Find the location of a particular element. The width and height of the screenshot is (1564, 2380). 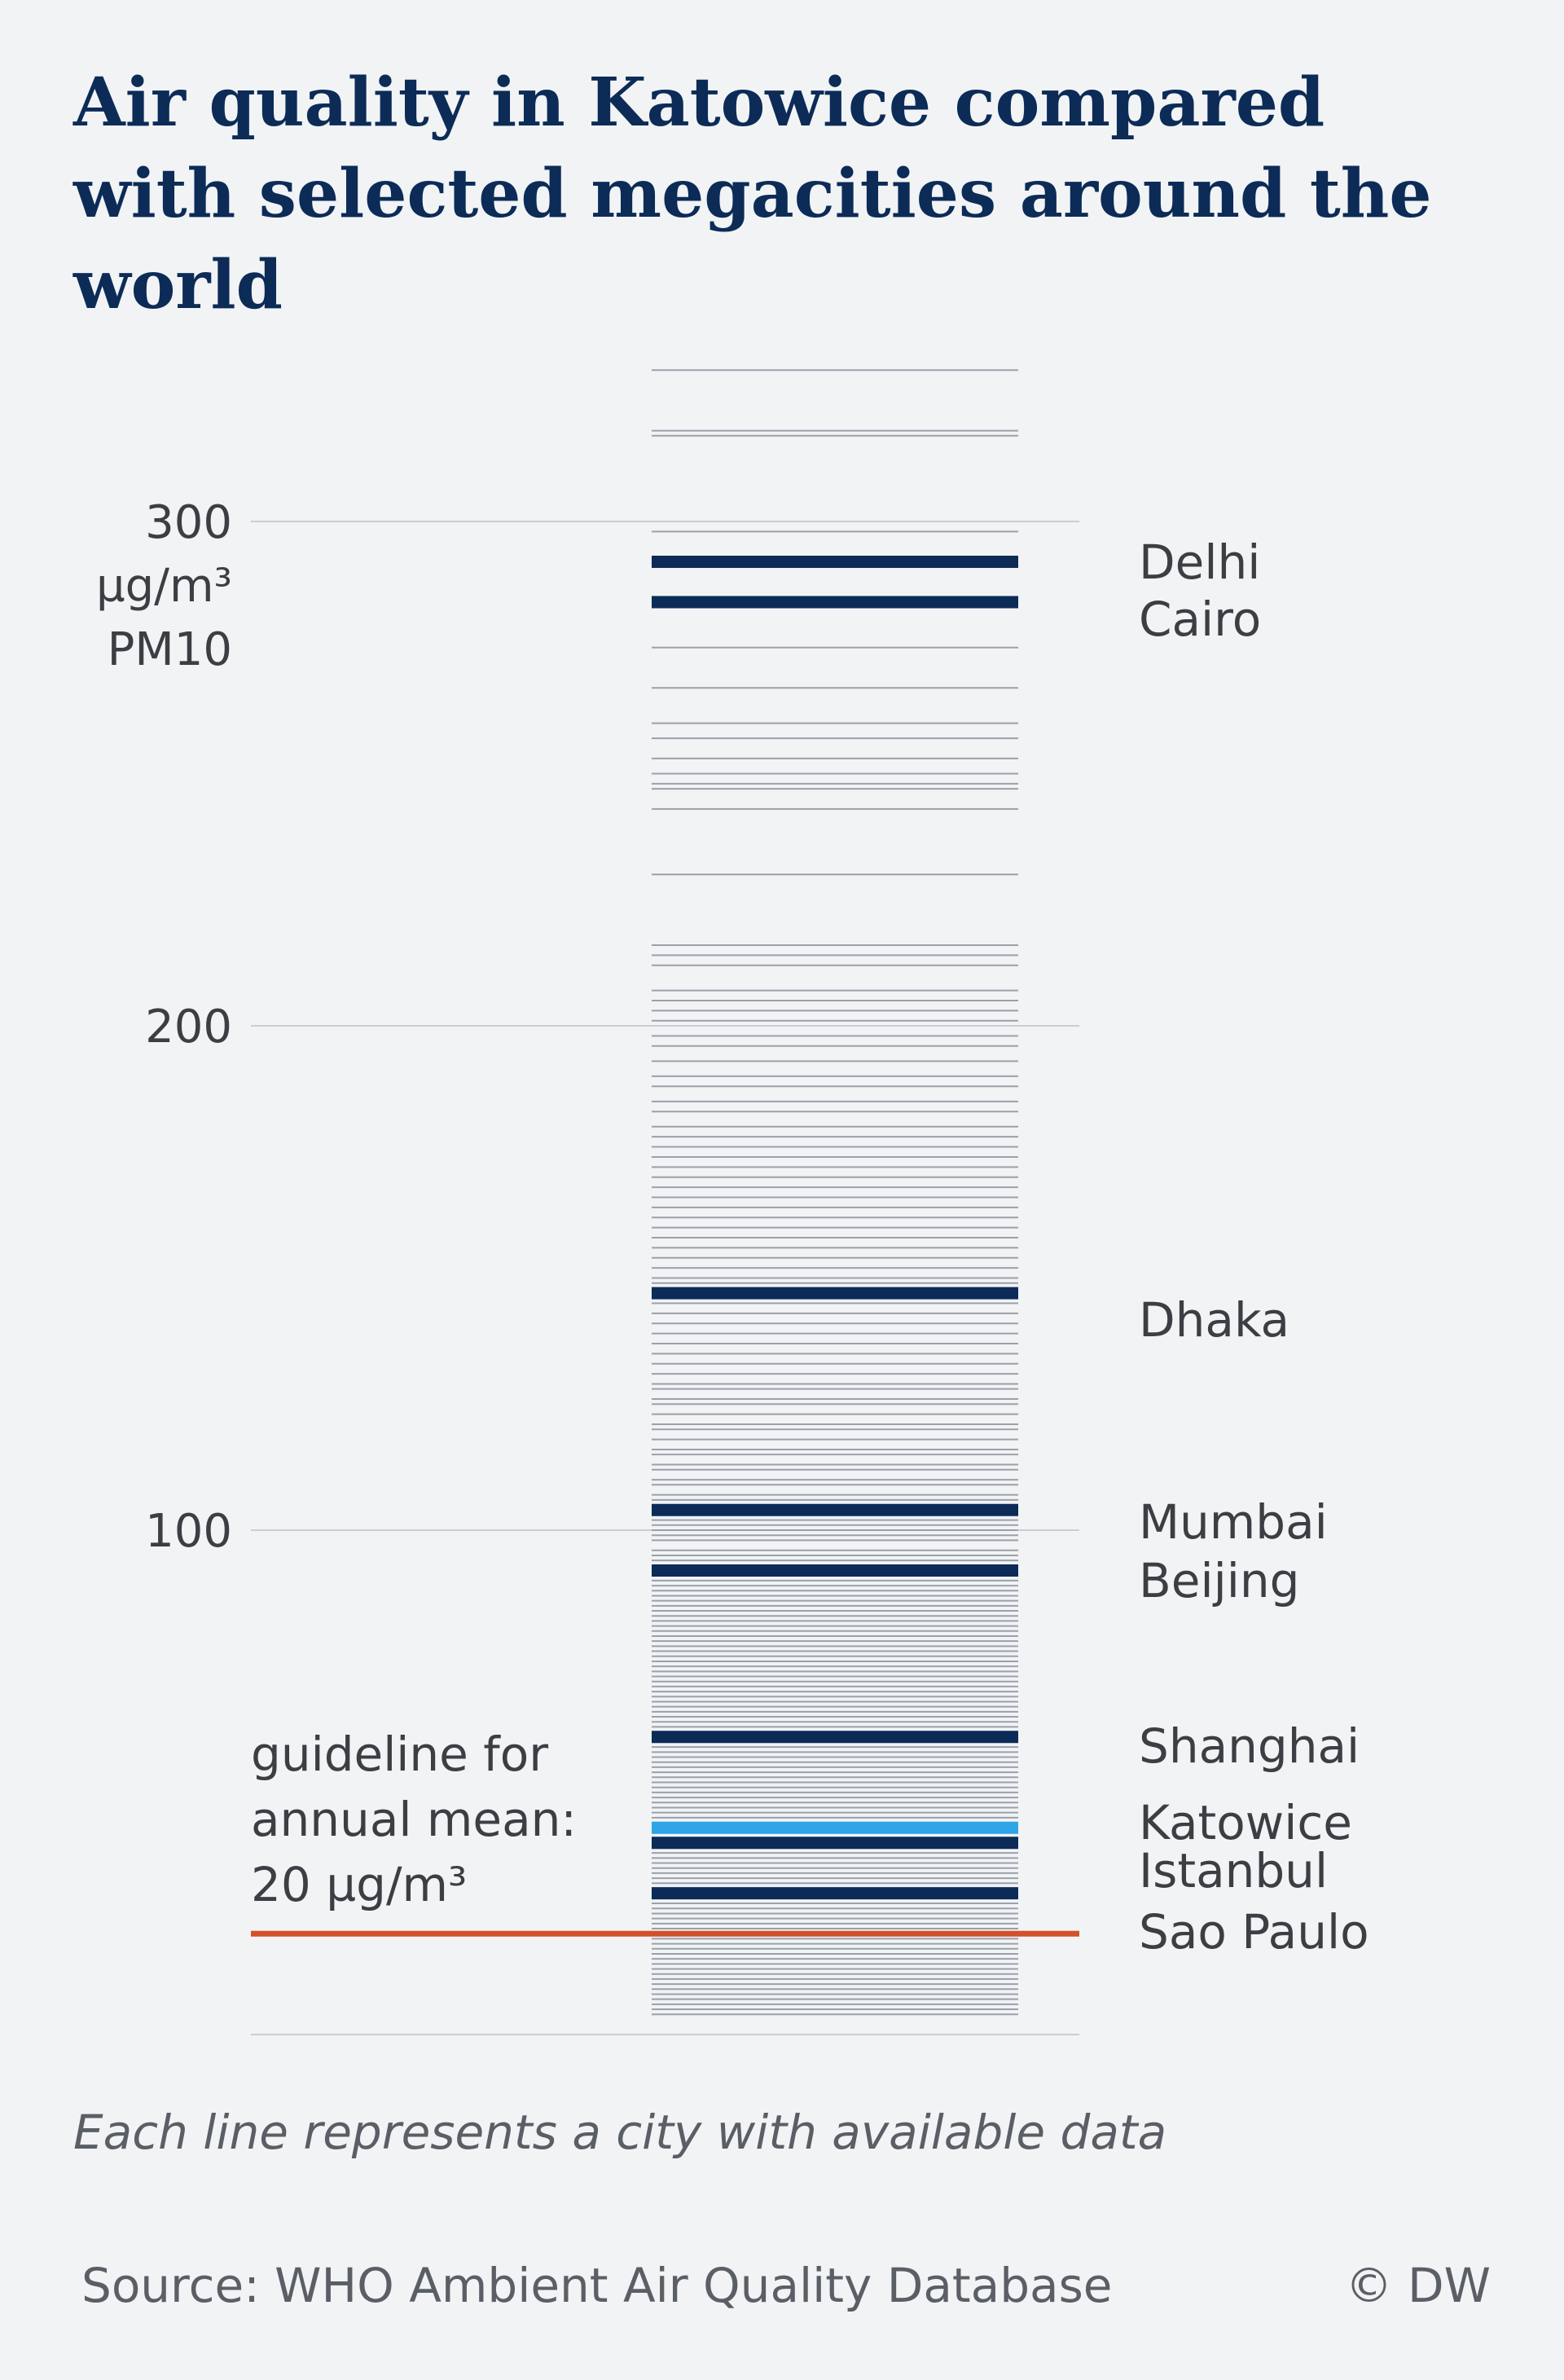

city-label-dhaka: Dhaka is located at coordinates (1214, 1320).